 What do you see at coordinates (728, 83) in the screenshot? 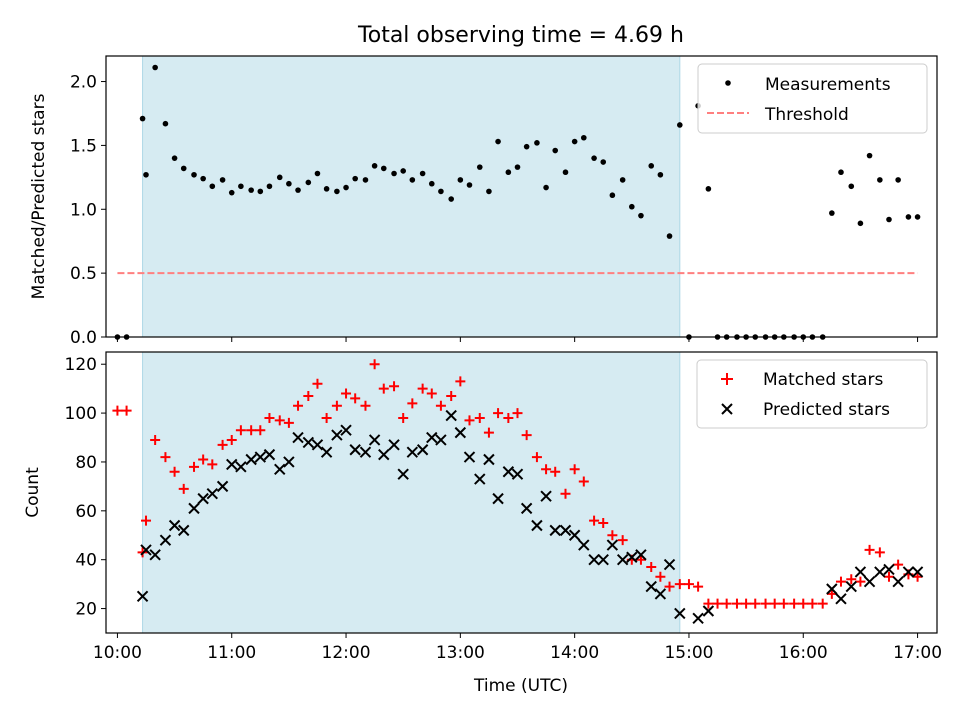
I see `legend-marker-measurements` at bounding box center [728, 83].